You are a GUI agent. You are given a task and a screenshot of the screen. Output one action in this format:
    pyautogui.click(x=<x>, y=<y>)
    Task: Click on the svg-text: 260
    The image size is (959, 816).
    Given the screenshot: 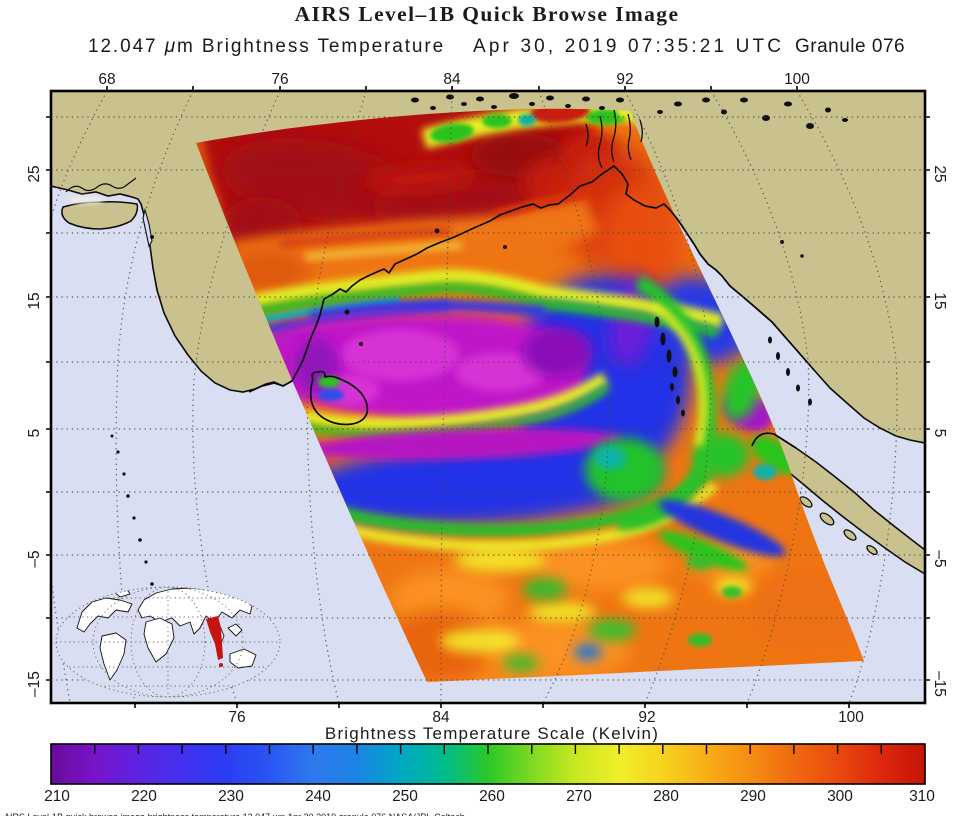 What is the action you would take?
    pyautogui.click(x=492, y=796)
    